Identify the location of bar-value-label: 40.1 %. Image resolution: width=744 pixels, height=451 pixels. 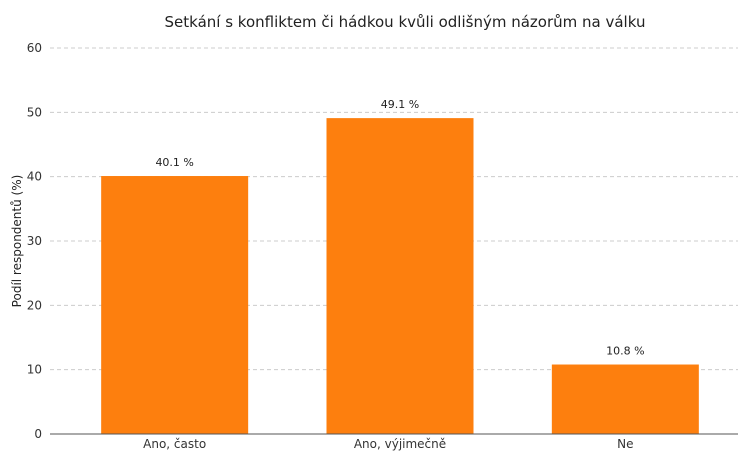
(174, 162).